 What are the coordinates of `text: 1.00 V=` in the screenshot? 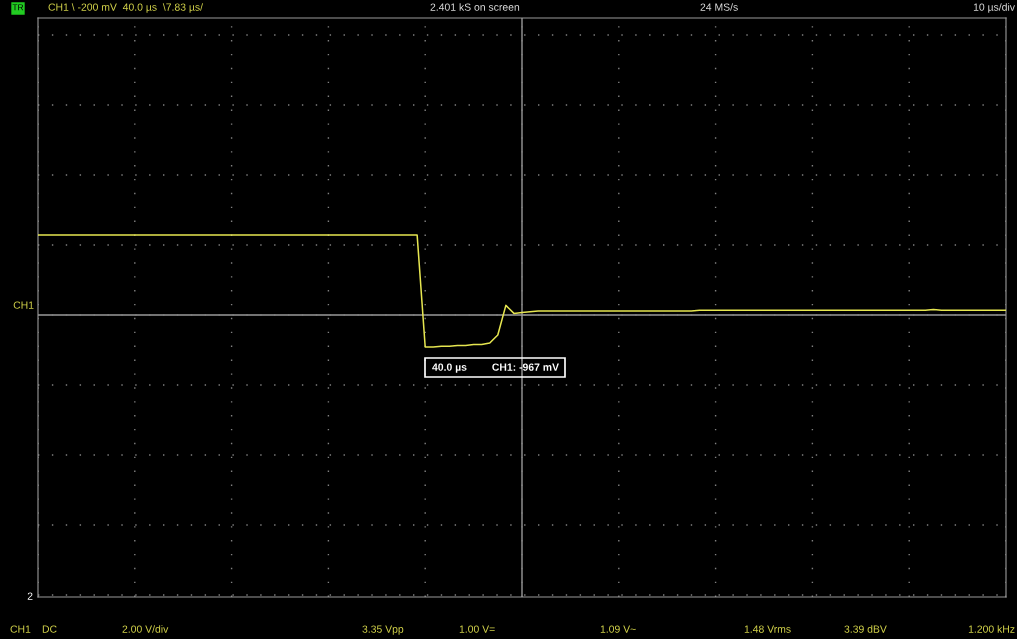 It's located at (477, 629).